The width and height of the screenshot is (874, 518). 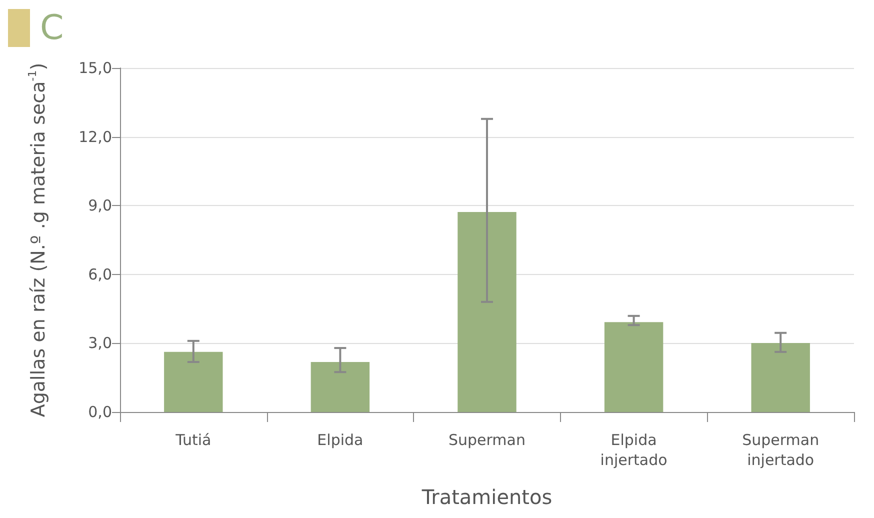 I want to click on x-tick-label: Elpida, so click(x=340, y=440).